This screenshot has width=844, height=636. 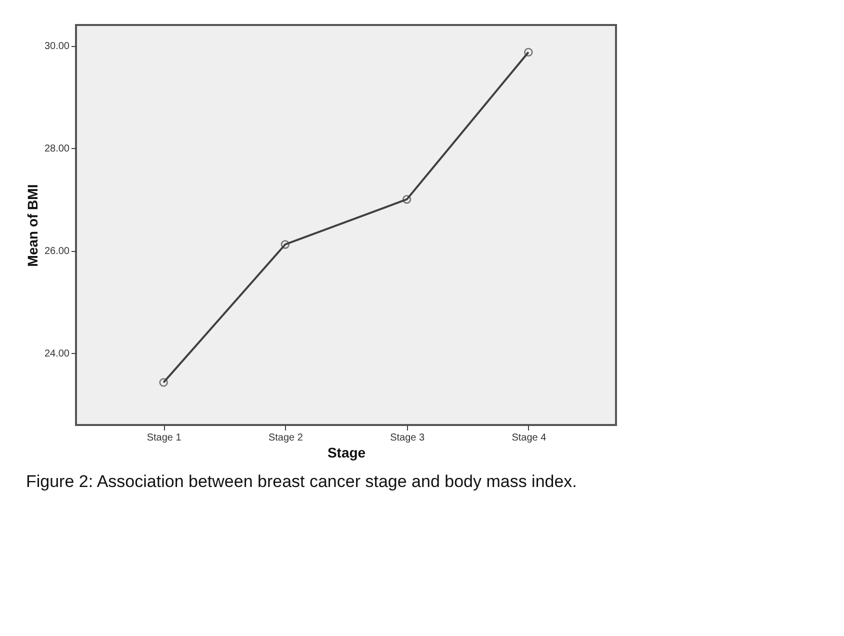 What do you see at coordinates (57, 252) in the screenshot?
I see `y-tick-label: 26.00` at bounding box center [57, 252].